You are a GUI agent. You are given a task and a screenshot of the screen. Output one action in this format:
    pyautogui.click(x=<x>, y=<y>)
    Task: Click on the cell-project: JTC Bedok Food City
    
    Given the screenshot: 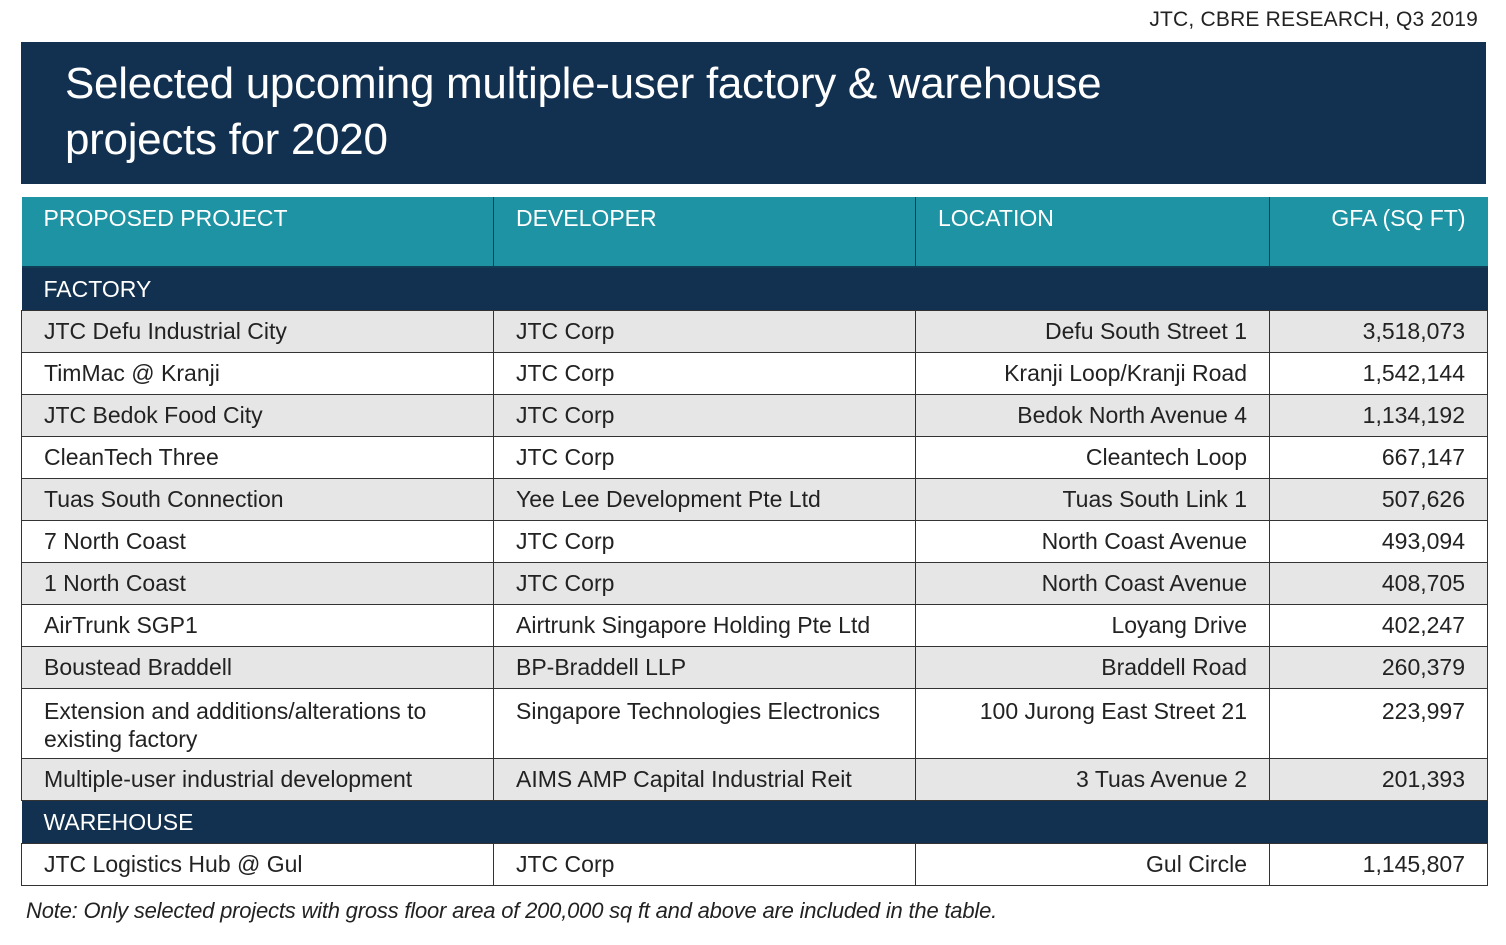 What is the action you would take?
    pyautogui.click(x=257, y=415)
    